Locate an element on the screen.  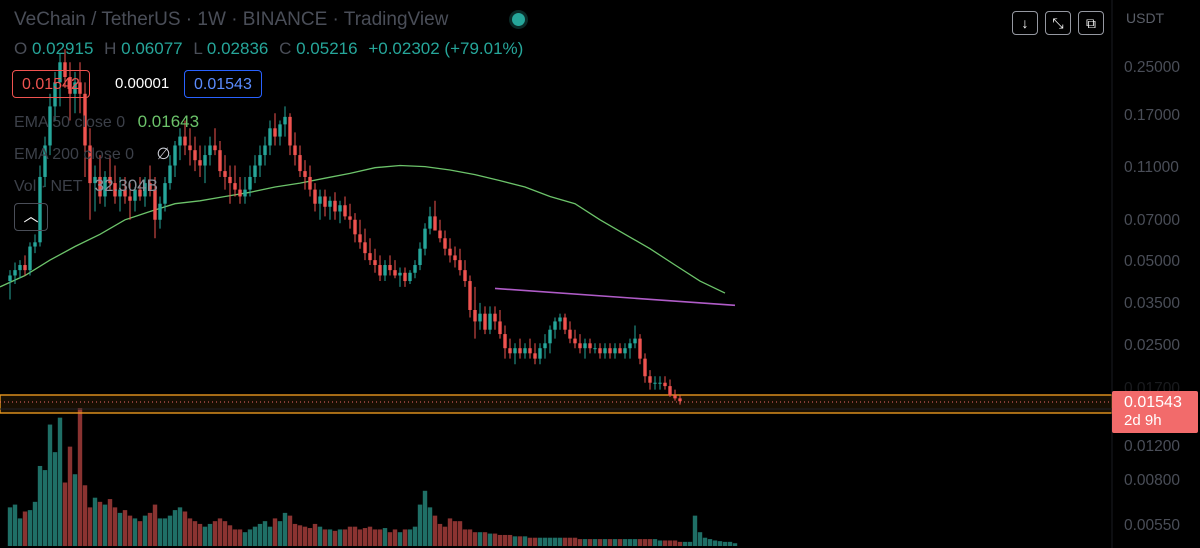
sell-price-box: 0.01542 is located at coordinates (51, 84).